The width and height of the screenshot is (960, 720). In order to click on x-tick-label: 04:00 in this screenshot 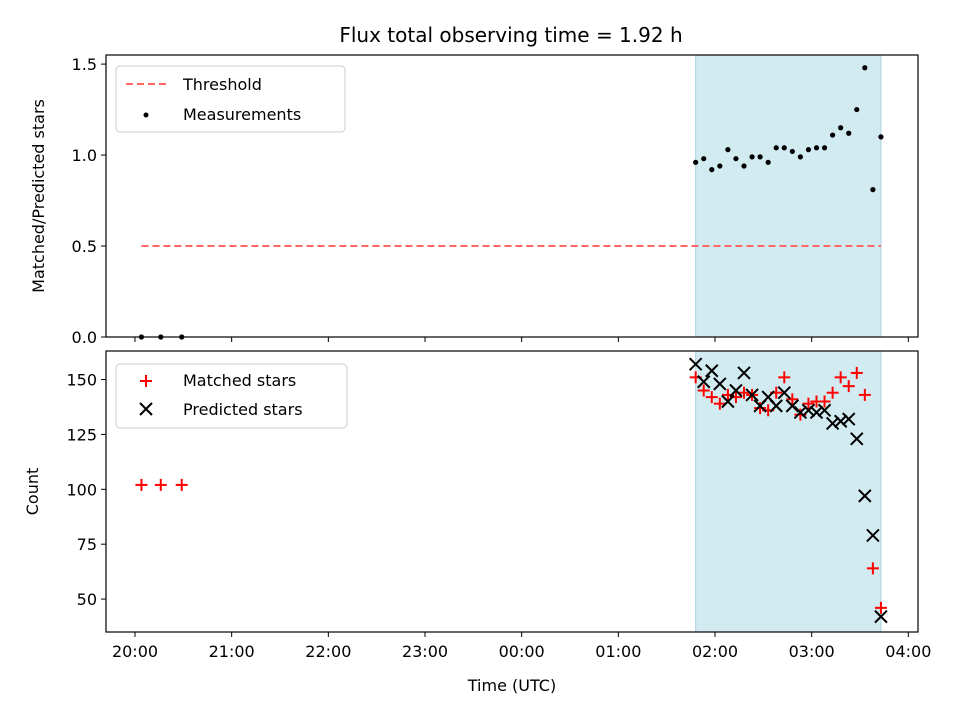, I will do `click(908, 651)`.